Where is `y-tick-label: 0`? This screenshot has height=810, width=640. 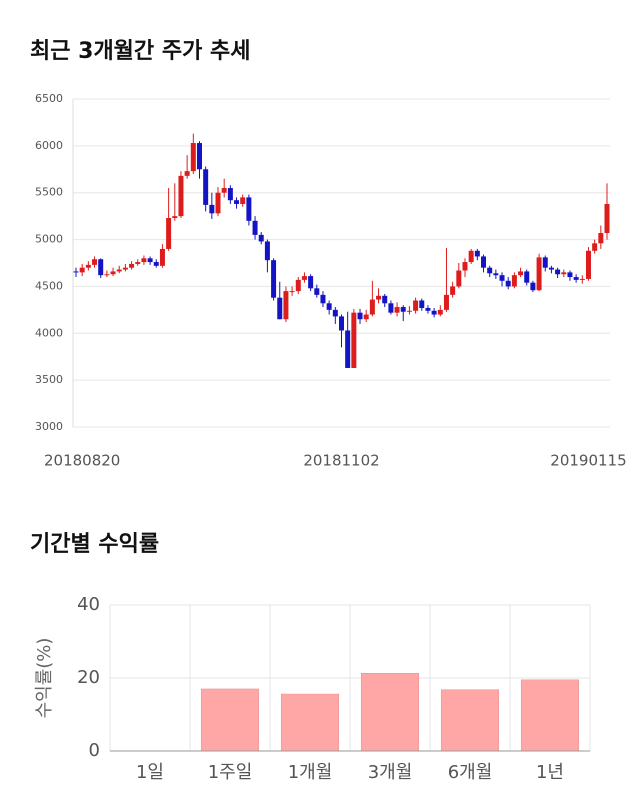 y-tick-label: 0 is located at coordinates (94, 750).